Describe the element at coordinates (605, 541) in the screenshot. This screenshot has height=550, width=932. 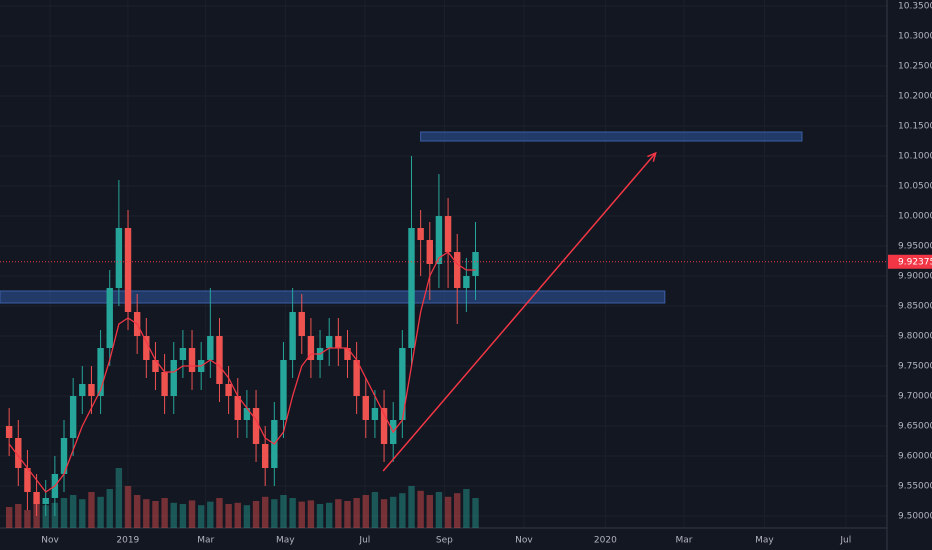
I see `x-tick-label: 2020` at that location.